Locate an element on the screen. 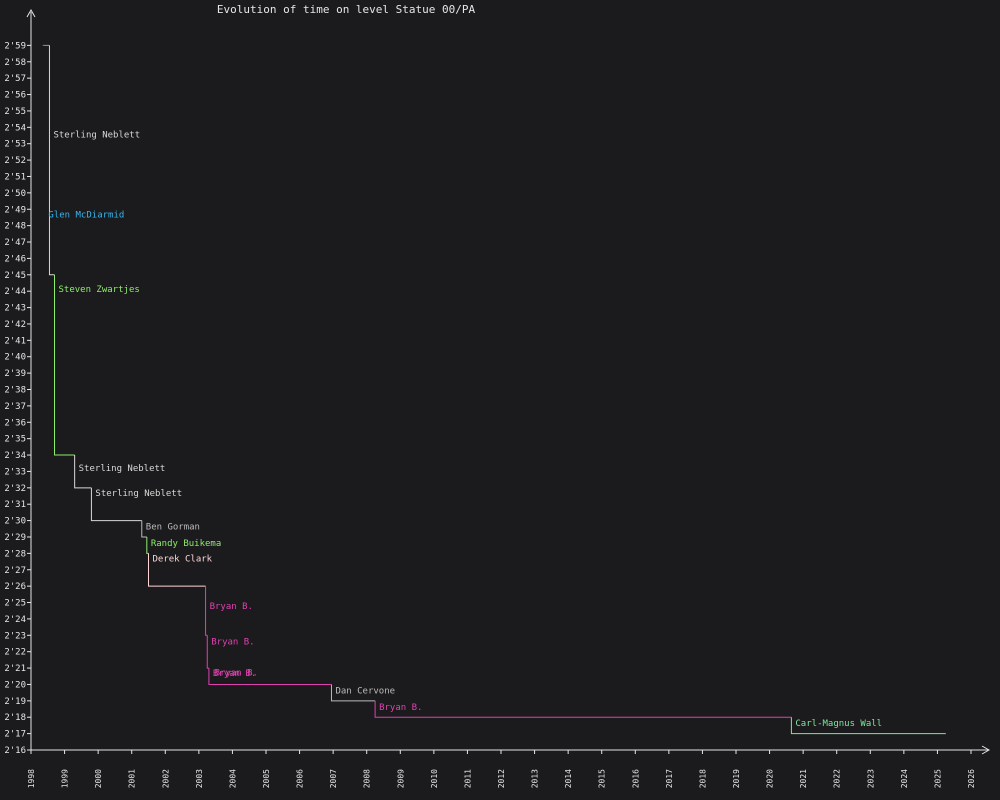  x-tick-label: 2012 is located at coordinates (501, 778).